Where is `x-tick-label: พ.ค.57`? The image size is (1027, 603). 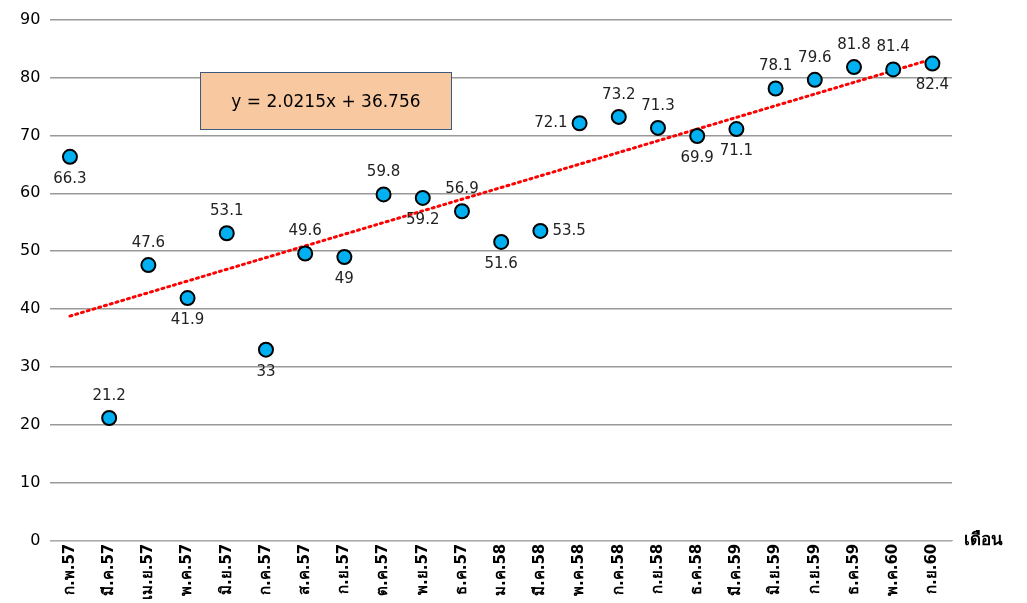
x-tick-label: พ.ค.57 is located at coordinates (186, 570).